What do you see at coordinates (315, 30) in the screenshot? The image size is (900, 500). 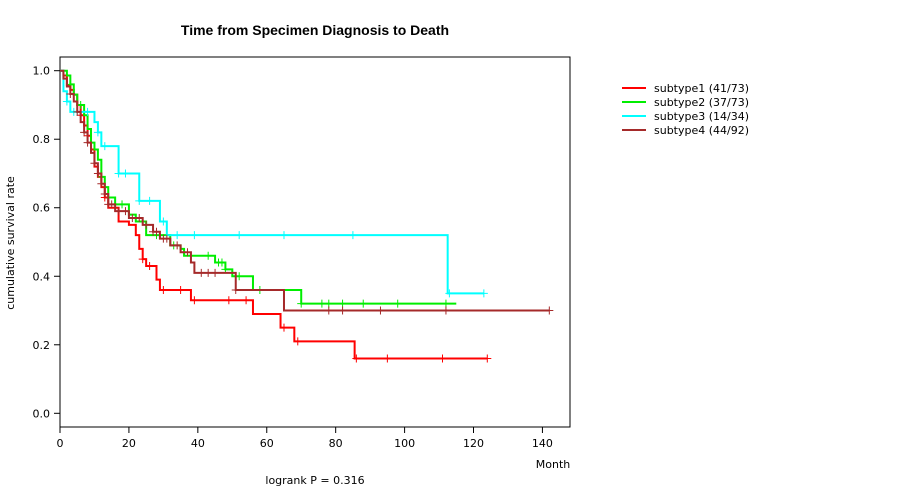 I see `chart-title: Time from Specimen Diagnosis to Death` at bounding box center [315, 30].